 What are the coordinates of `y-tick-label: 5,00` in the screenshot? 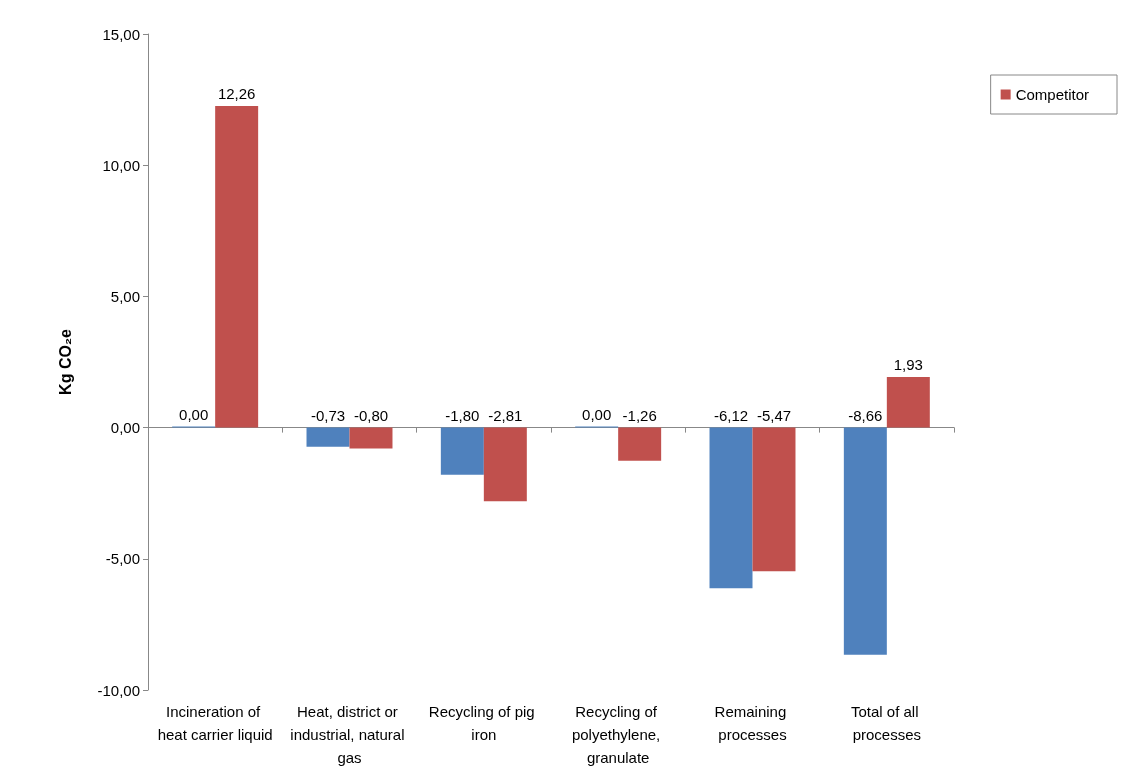 It's located at (125, 296).